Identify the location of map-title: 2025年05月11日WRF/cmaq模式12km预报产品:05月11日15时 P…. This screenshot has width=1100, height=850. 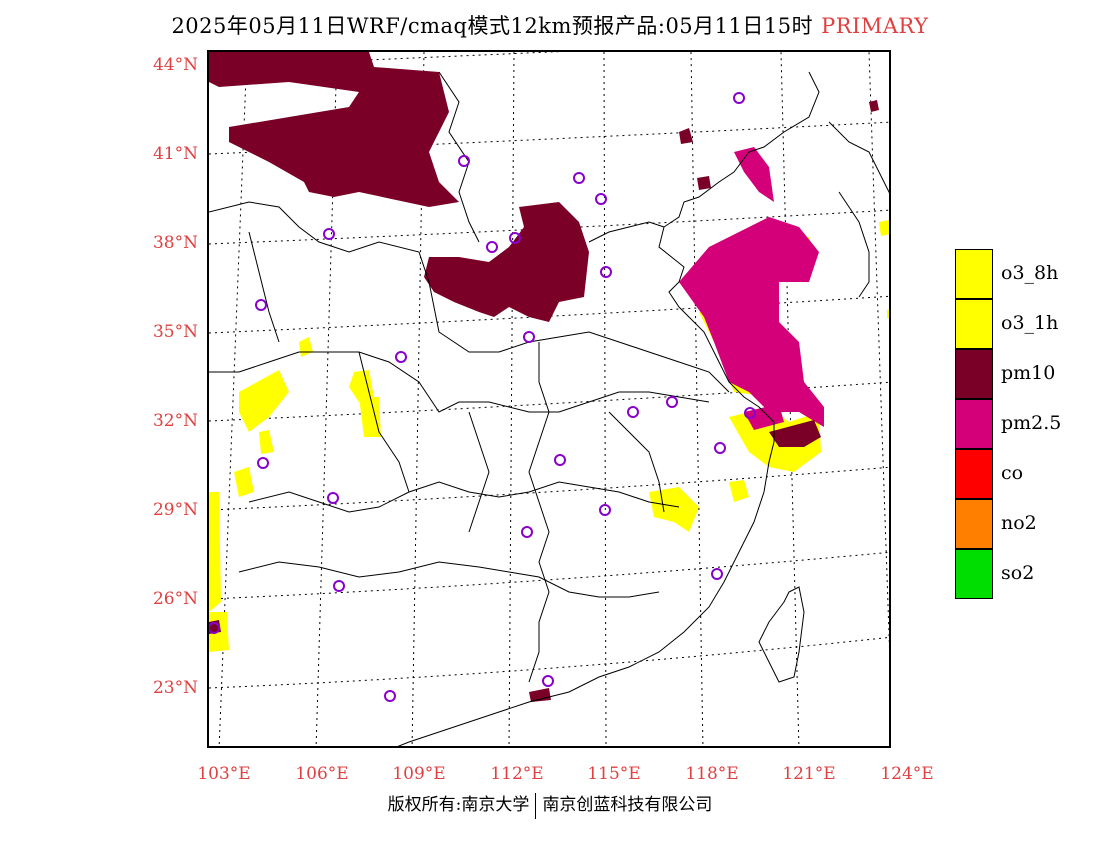
(550, 25).